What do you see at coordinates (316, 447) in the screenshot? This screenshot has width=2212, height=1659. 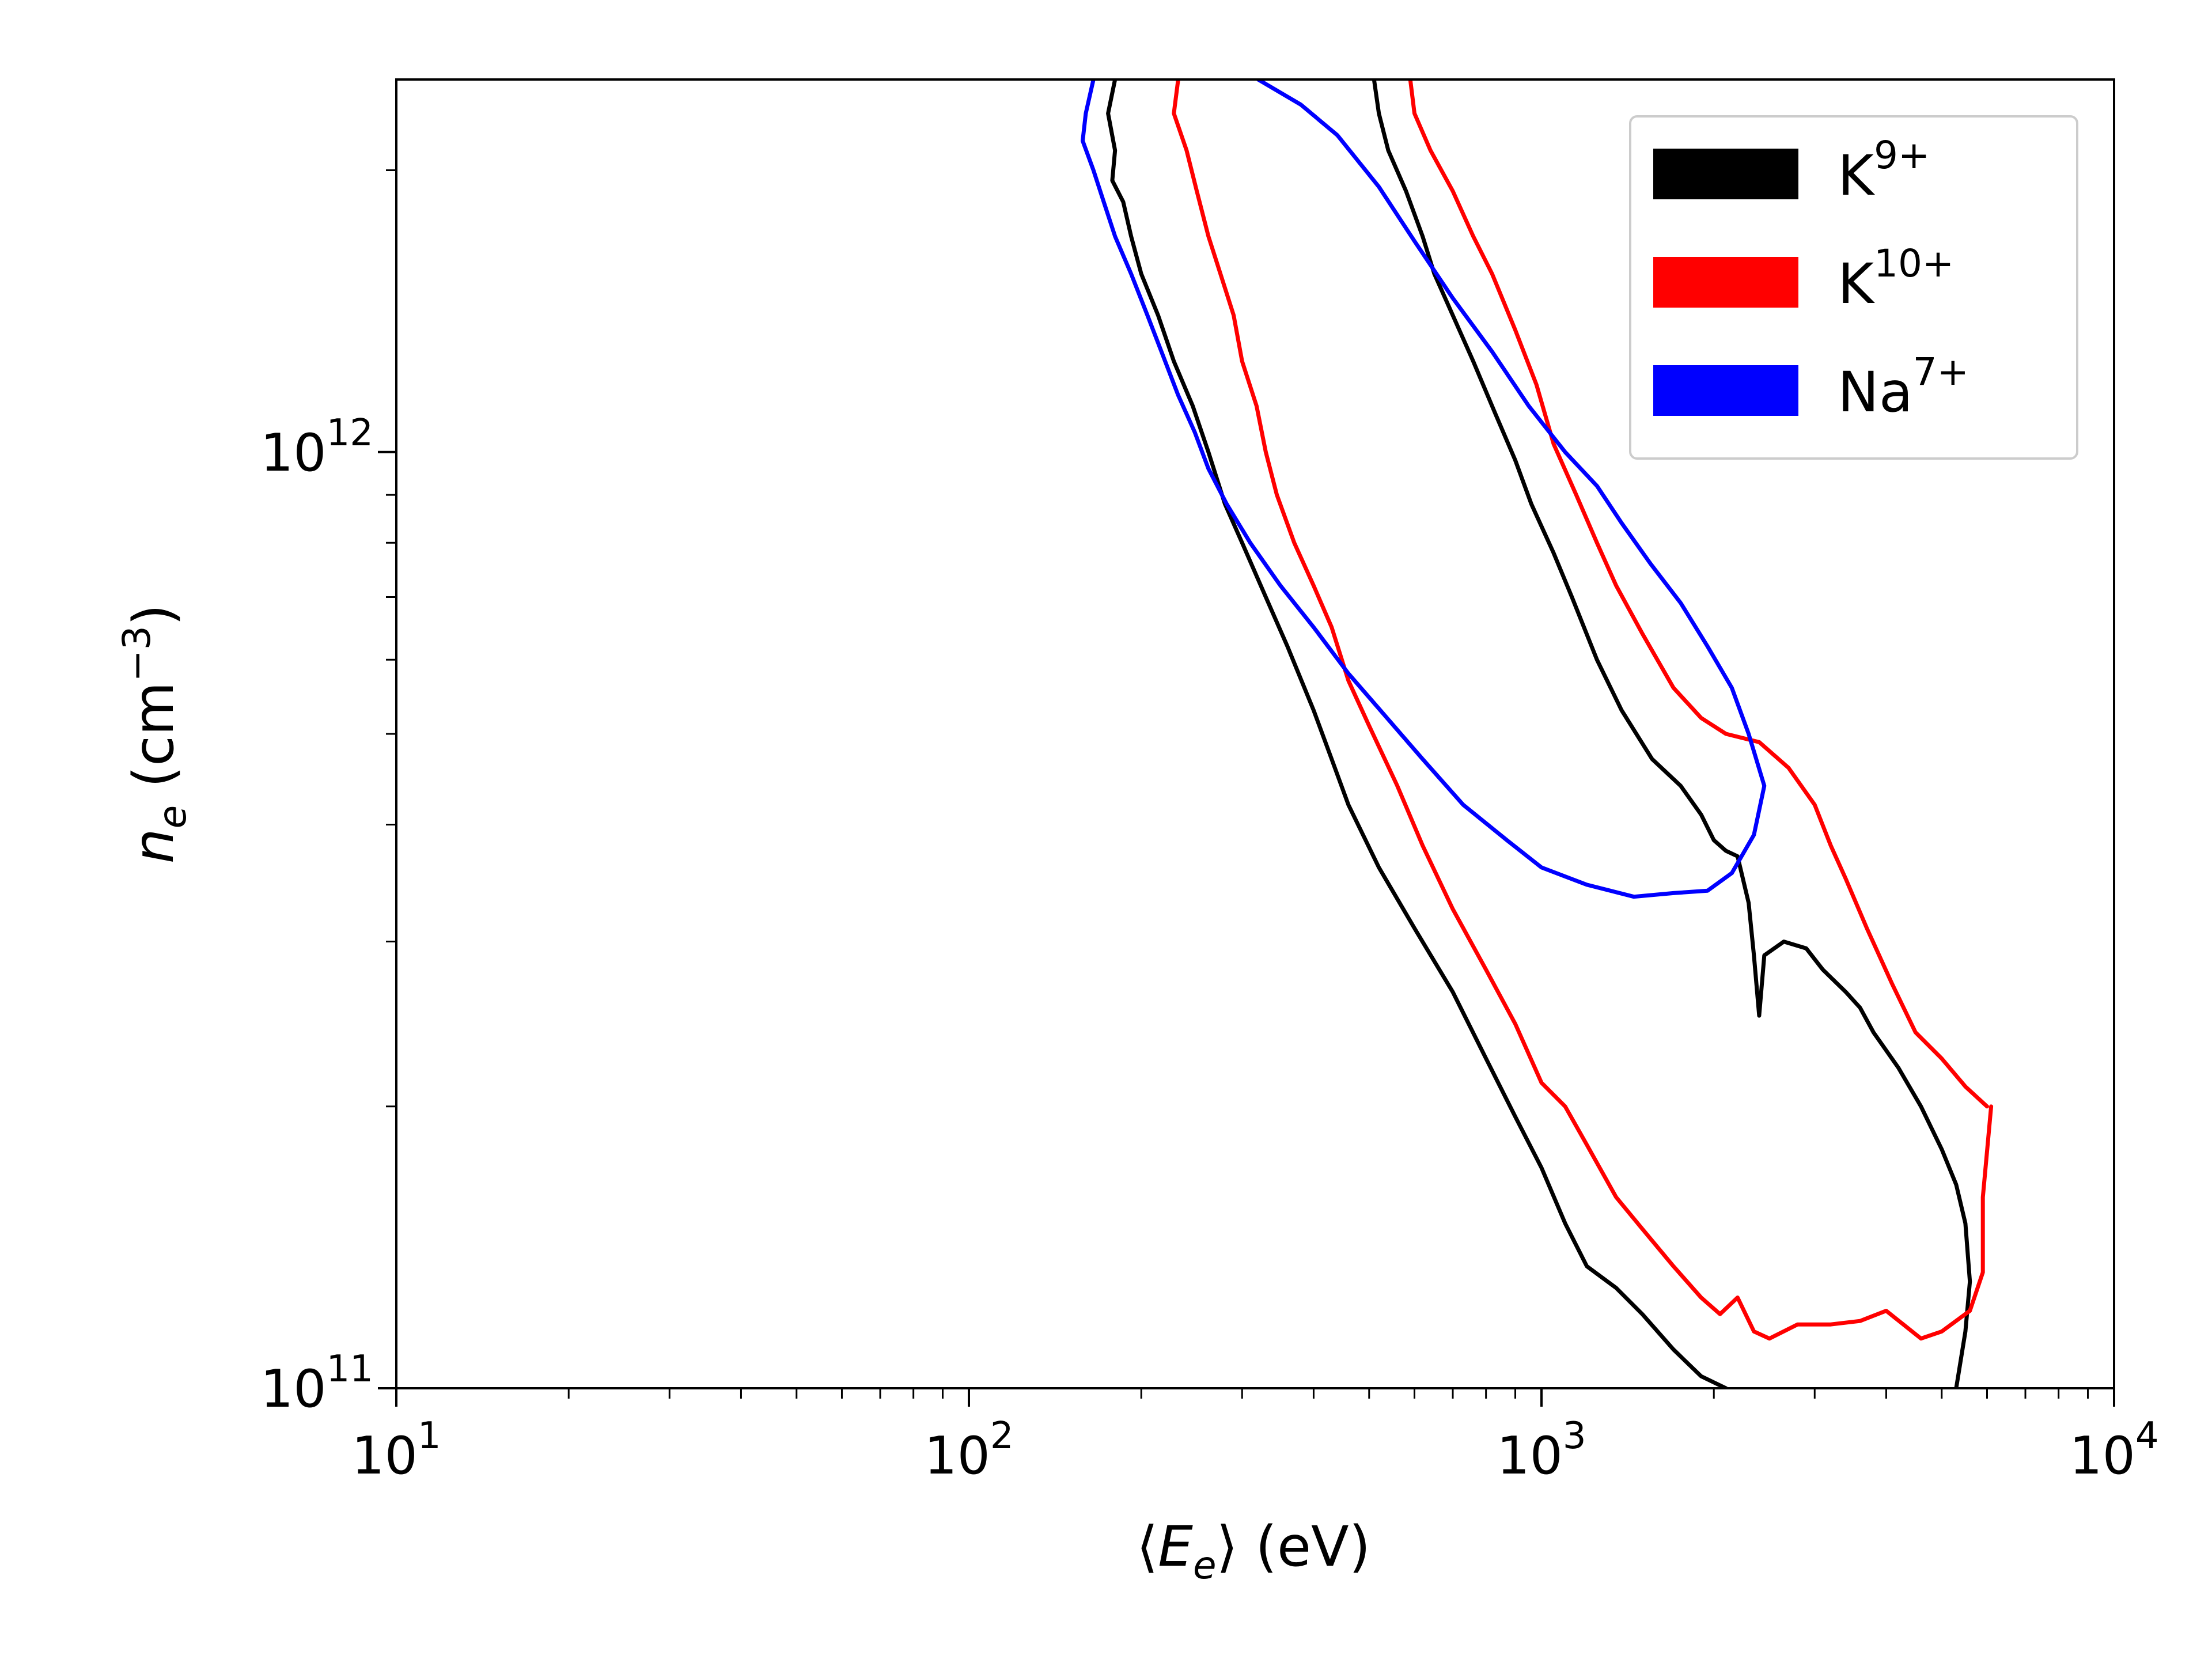 I see `y-tick-label: 1012` at bounding box center [316, 447].